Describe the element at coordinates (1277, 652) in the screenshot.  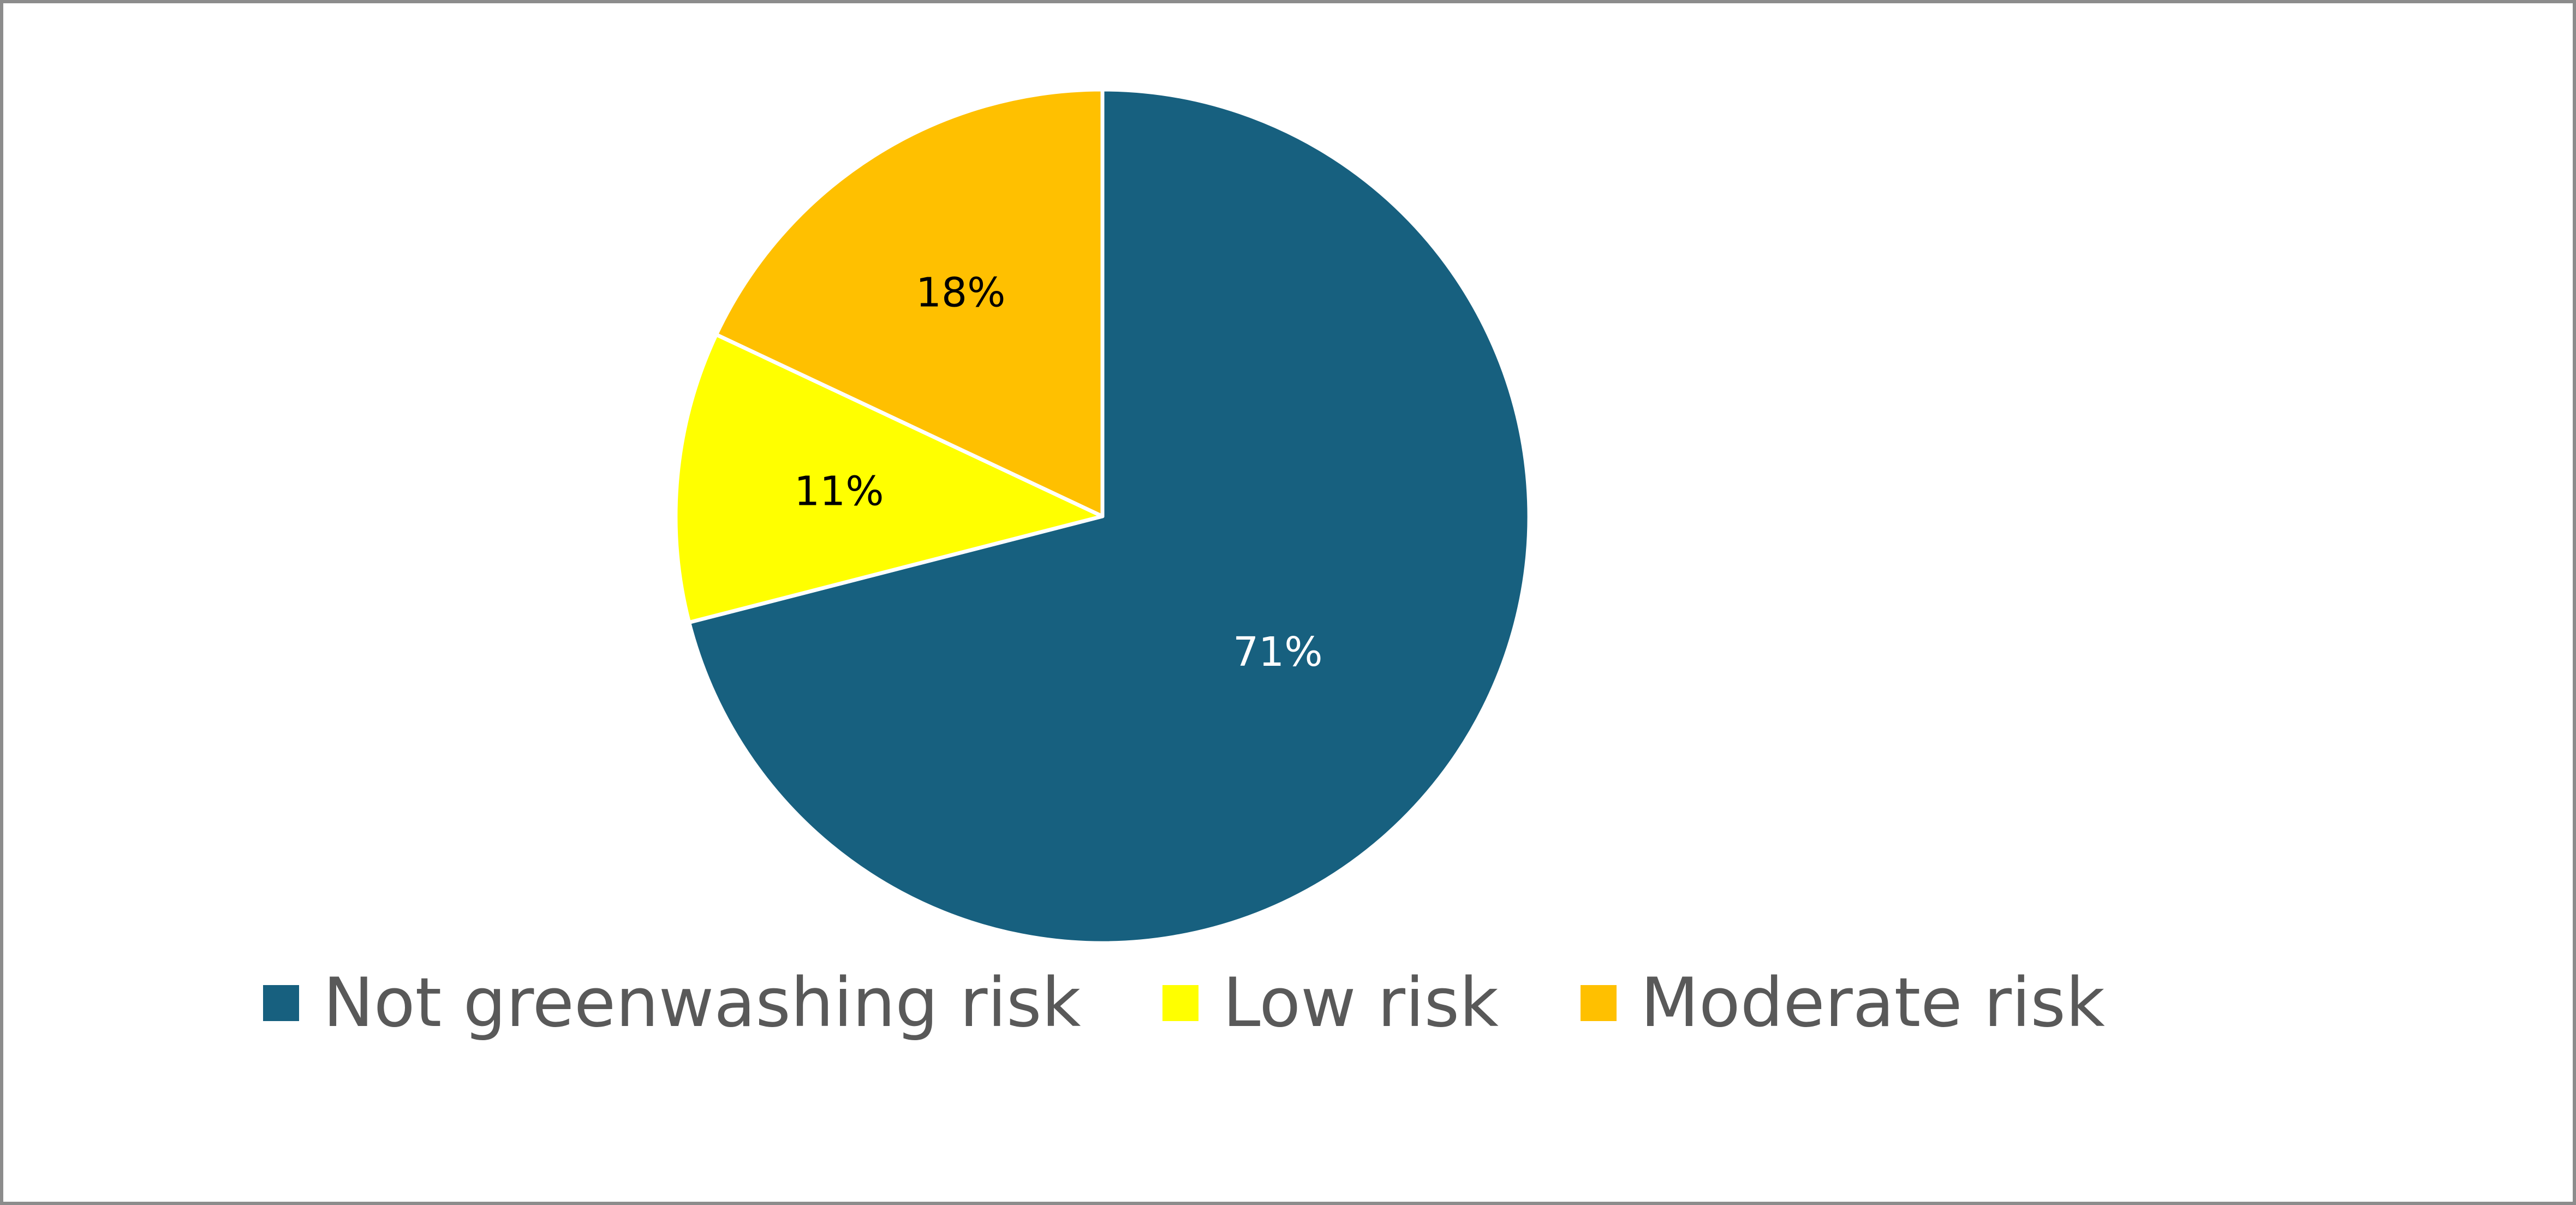
I see `data-label-not-greenwashing-risk: 71%` at that location.